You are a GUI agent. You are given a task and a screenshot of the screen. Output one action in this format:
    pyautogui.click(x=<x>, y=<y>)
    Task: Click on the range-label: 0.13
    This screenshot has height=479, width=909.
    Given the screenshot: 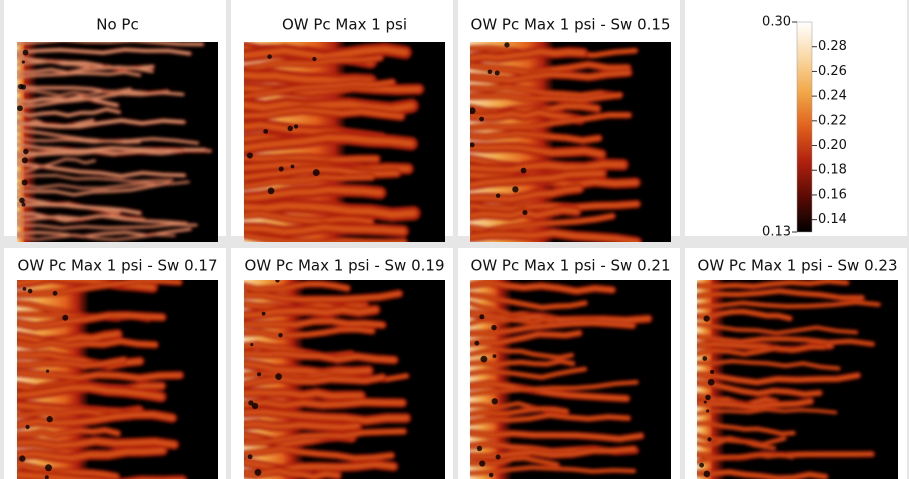 What is the action you would take?
    pyautogui.click(x=776, y=232)
    